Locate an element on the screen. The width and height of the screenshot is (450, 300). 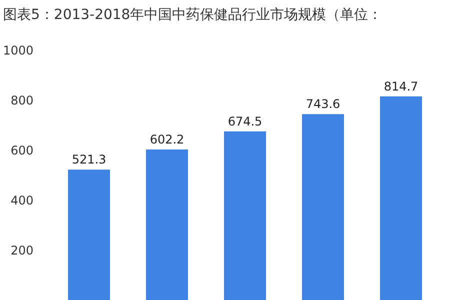
data-label: 674.5 is located at coordinates (245, 121).